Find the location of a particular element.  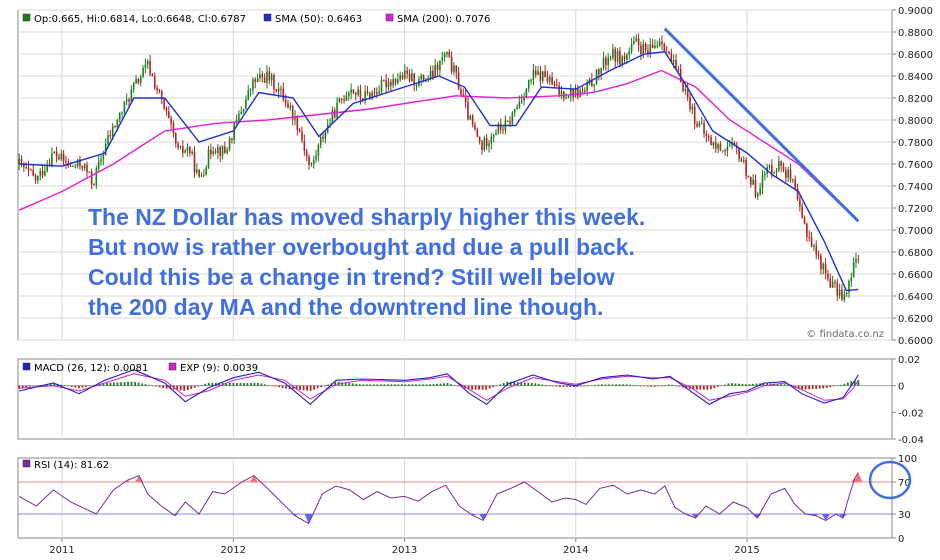

sma50-legend: SMA (50): 0.6463 is located at coordinates (318, 19).